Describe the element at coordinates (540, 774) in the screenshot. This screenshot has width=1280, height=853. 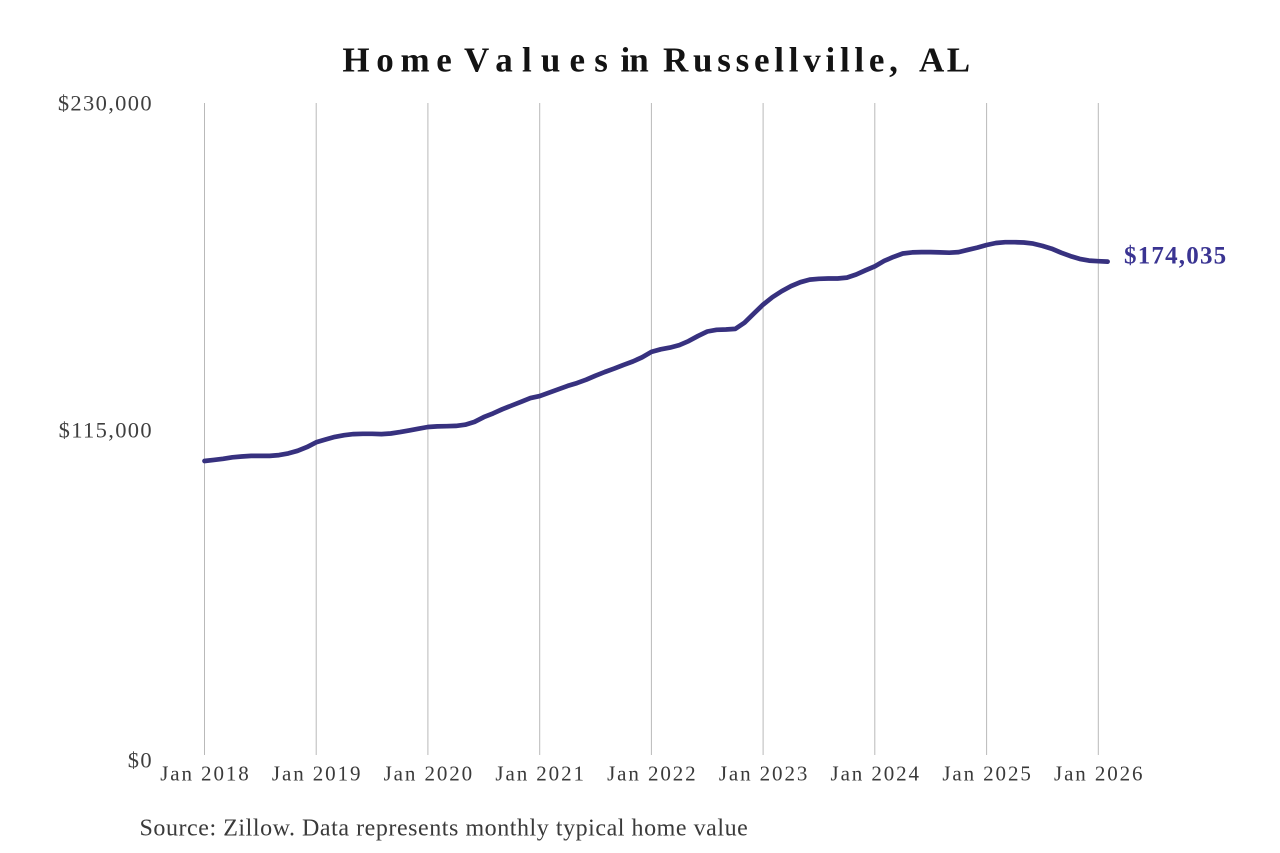
I see `svg-text: Jan 2021` at that location.